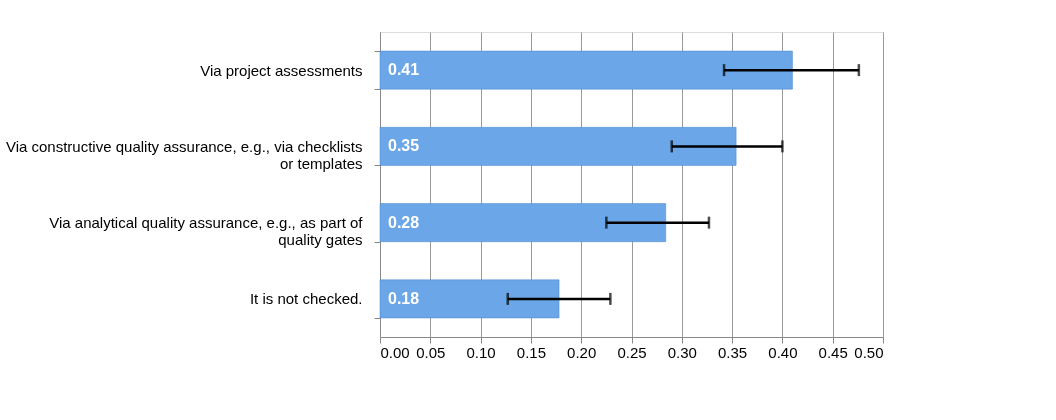 The width and height of the screenshot is (1056, 420). I want to click on y-tick-label: Via project assessments, so click(281, 70).